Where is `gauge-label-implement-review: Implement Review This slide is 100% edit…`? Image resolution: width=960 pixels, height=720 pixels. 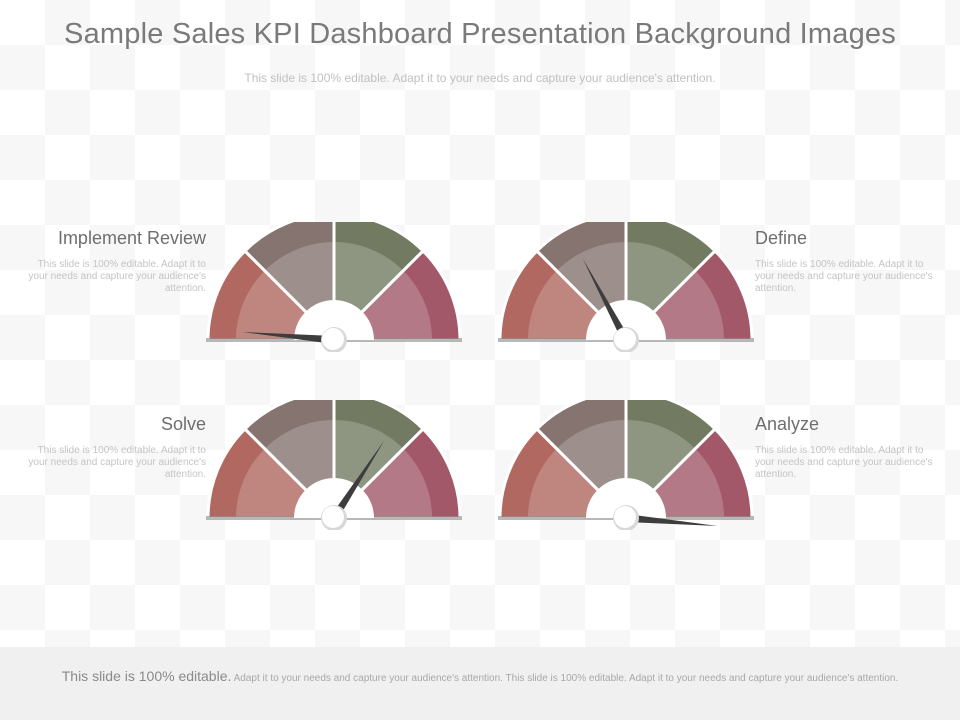
gauge-label-implement-review: Implement Review This slide is 100% edit… is located at coordinates (111, 261).